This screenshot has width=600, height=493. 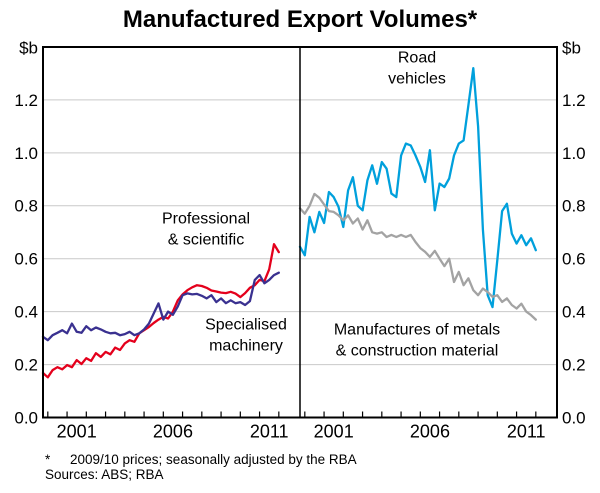 I want to click on x-axis-label-right-2011: 2011, so click(x=526, y=431).